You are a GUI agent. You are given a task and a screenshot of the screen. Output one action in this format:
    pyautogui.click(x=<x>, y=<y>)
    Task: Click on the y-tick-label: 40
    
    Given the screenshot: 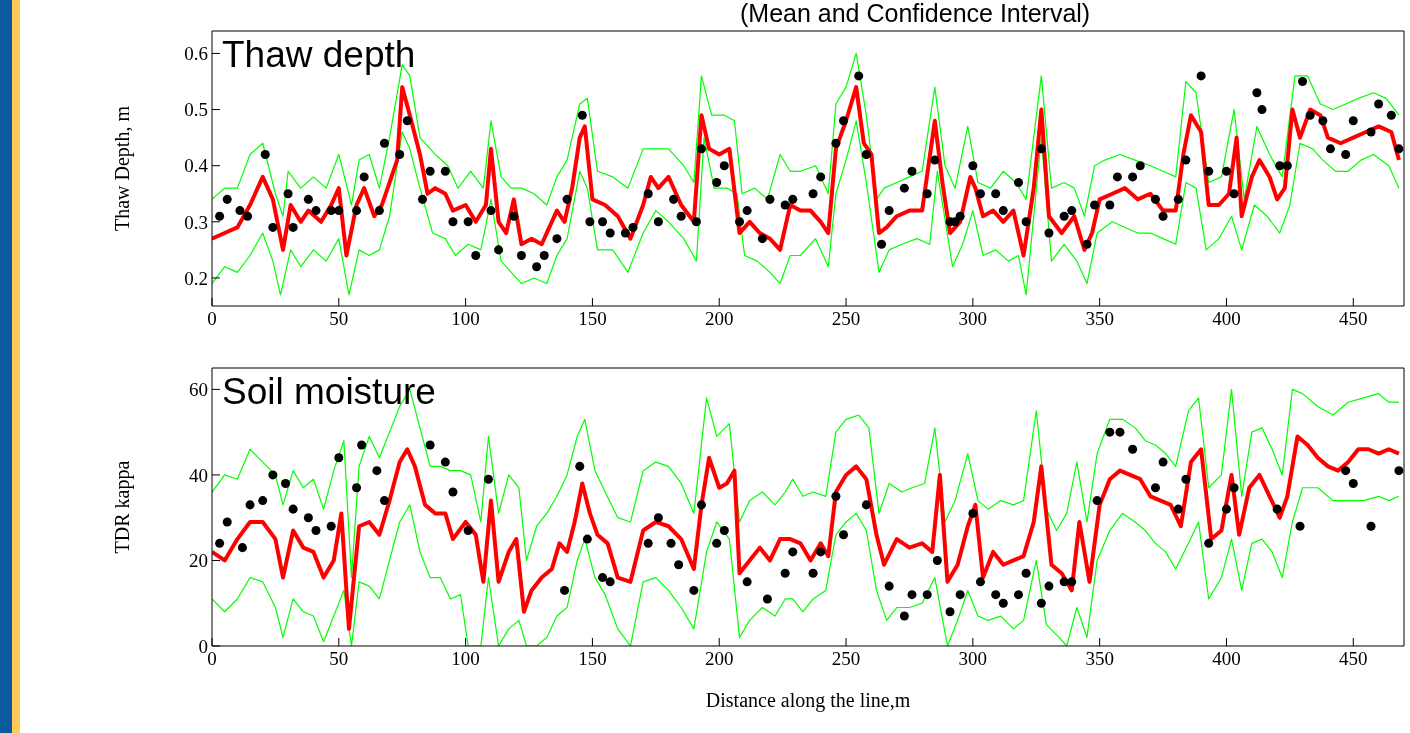 What is the action you would take?
    pyautogui.click(x=198, y=475)
    